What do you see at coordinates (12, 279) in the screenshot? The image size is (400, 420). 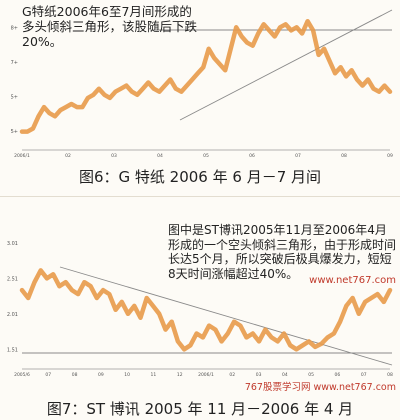 I see `y-tick-label: 2.51` at bounding box center [12, 279].